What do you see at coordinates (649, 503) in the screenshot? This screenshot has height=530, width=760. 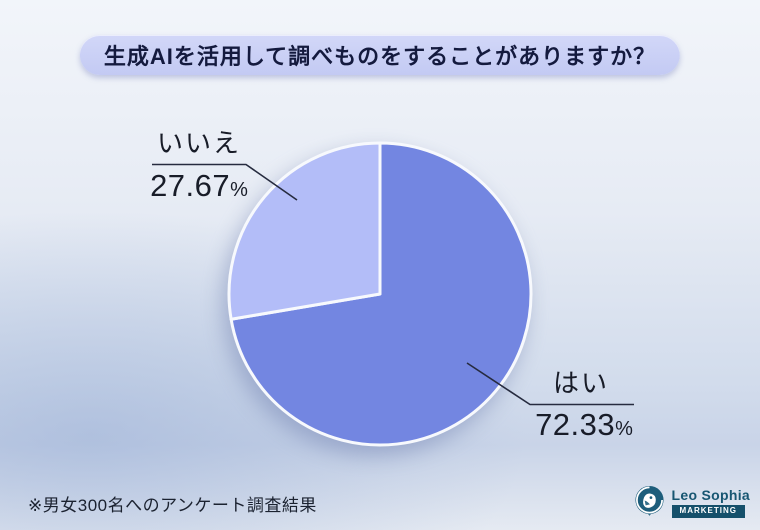 I see `lion-icon` at bounding box center [649, 503].